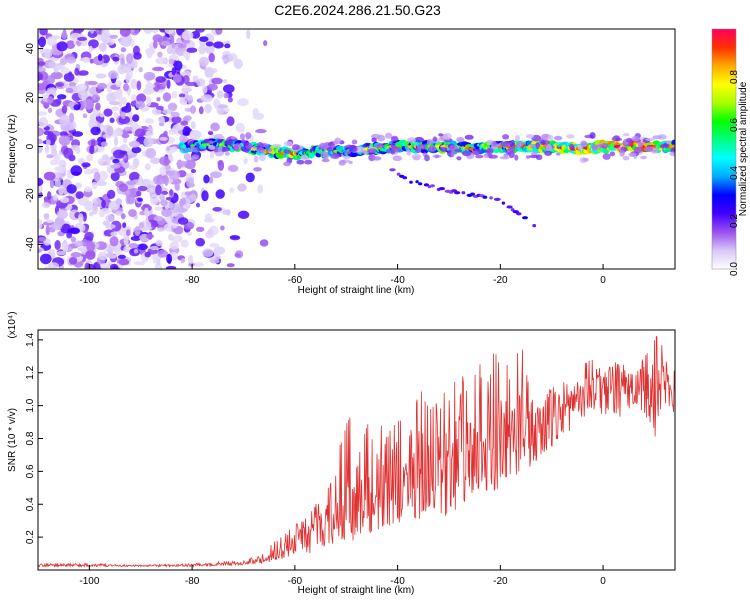 This screenshot has width=750, height=600. What do you see at coordinates (12, 440) in the screenshot?
I see `snr-y-label: SNR (10 * v/v)` at bounding box center [12, 440].